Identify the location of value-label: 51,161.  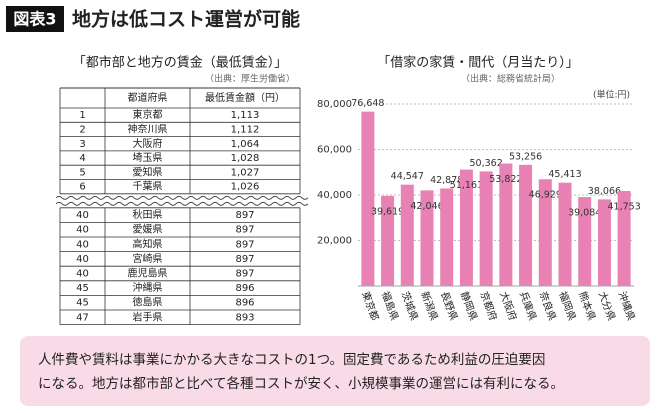
(466, 185).